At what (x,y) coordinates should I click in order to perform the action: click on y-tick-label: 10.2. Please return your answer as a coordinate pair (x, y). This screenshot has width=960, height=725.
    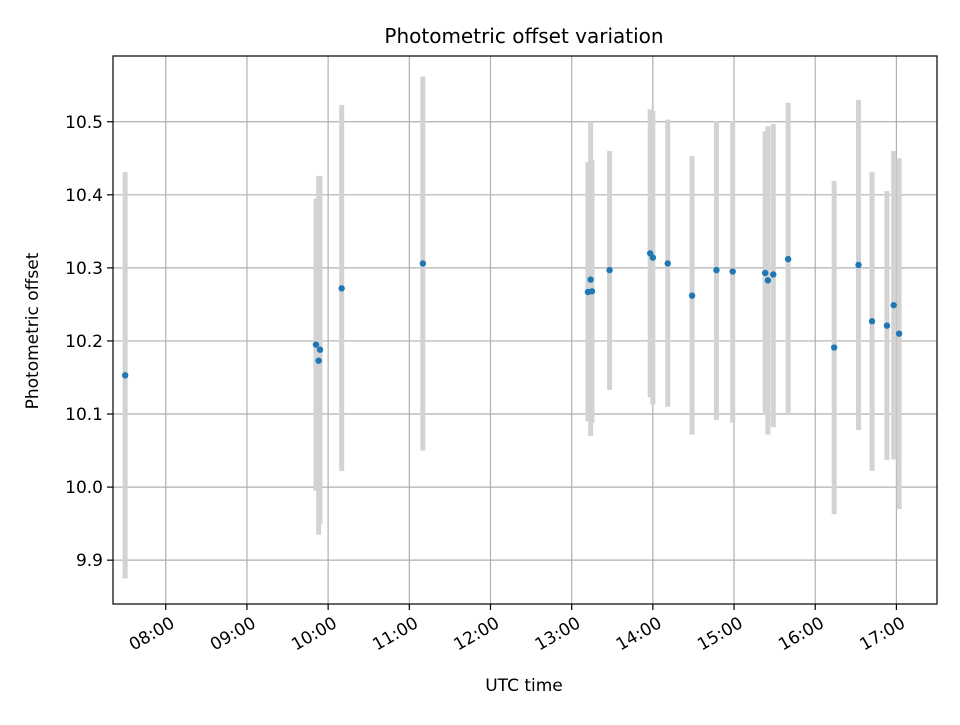
    Looking at the image, I should click on (84, 342).